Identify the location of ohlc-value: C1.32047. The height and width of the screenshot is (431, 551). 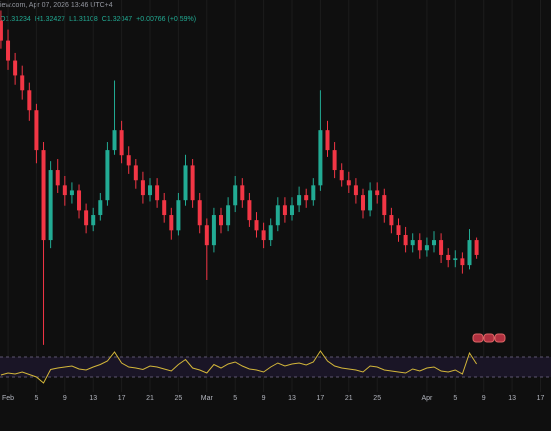
(117, 19).